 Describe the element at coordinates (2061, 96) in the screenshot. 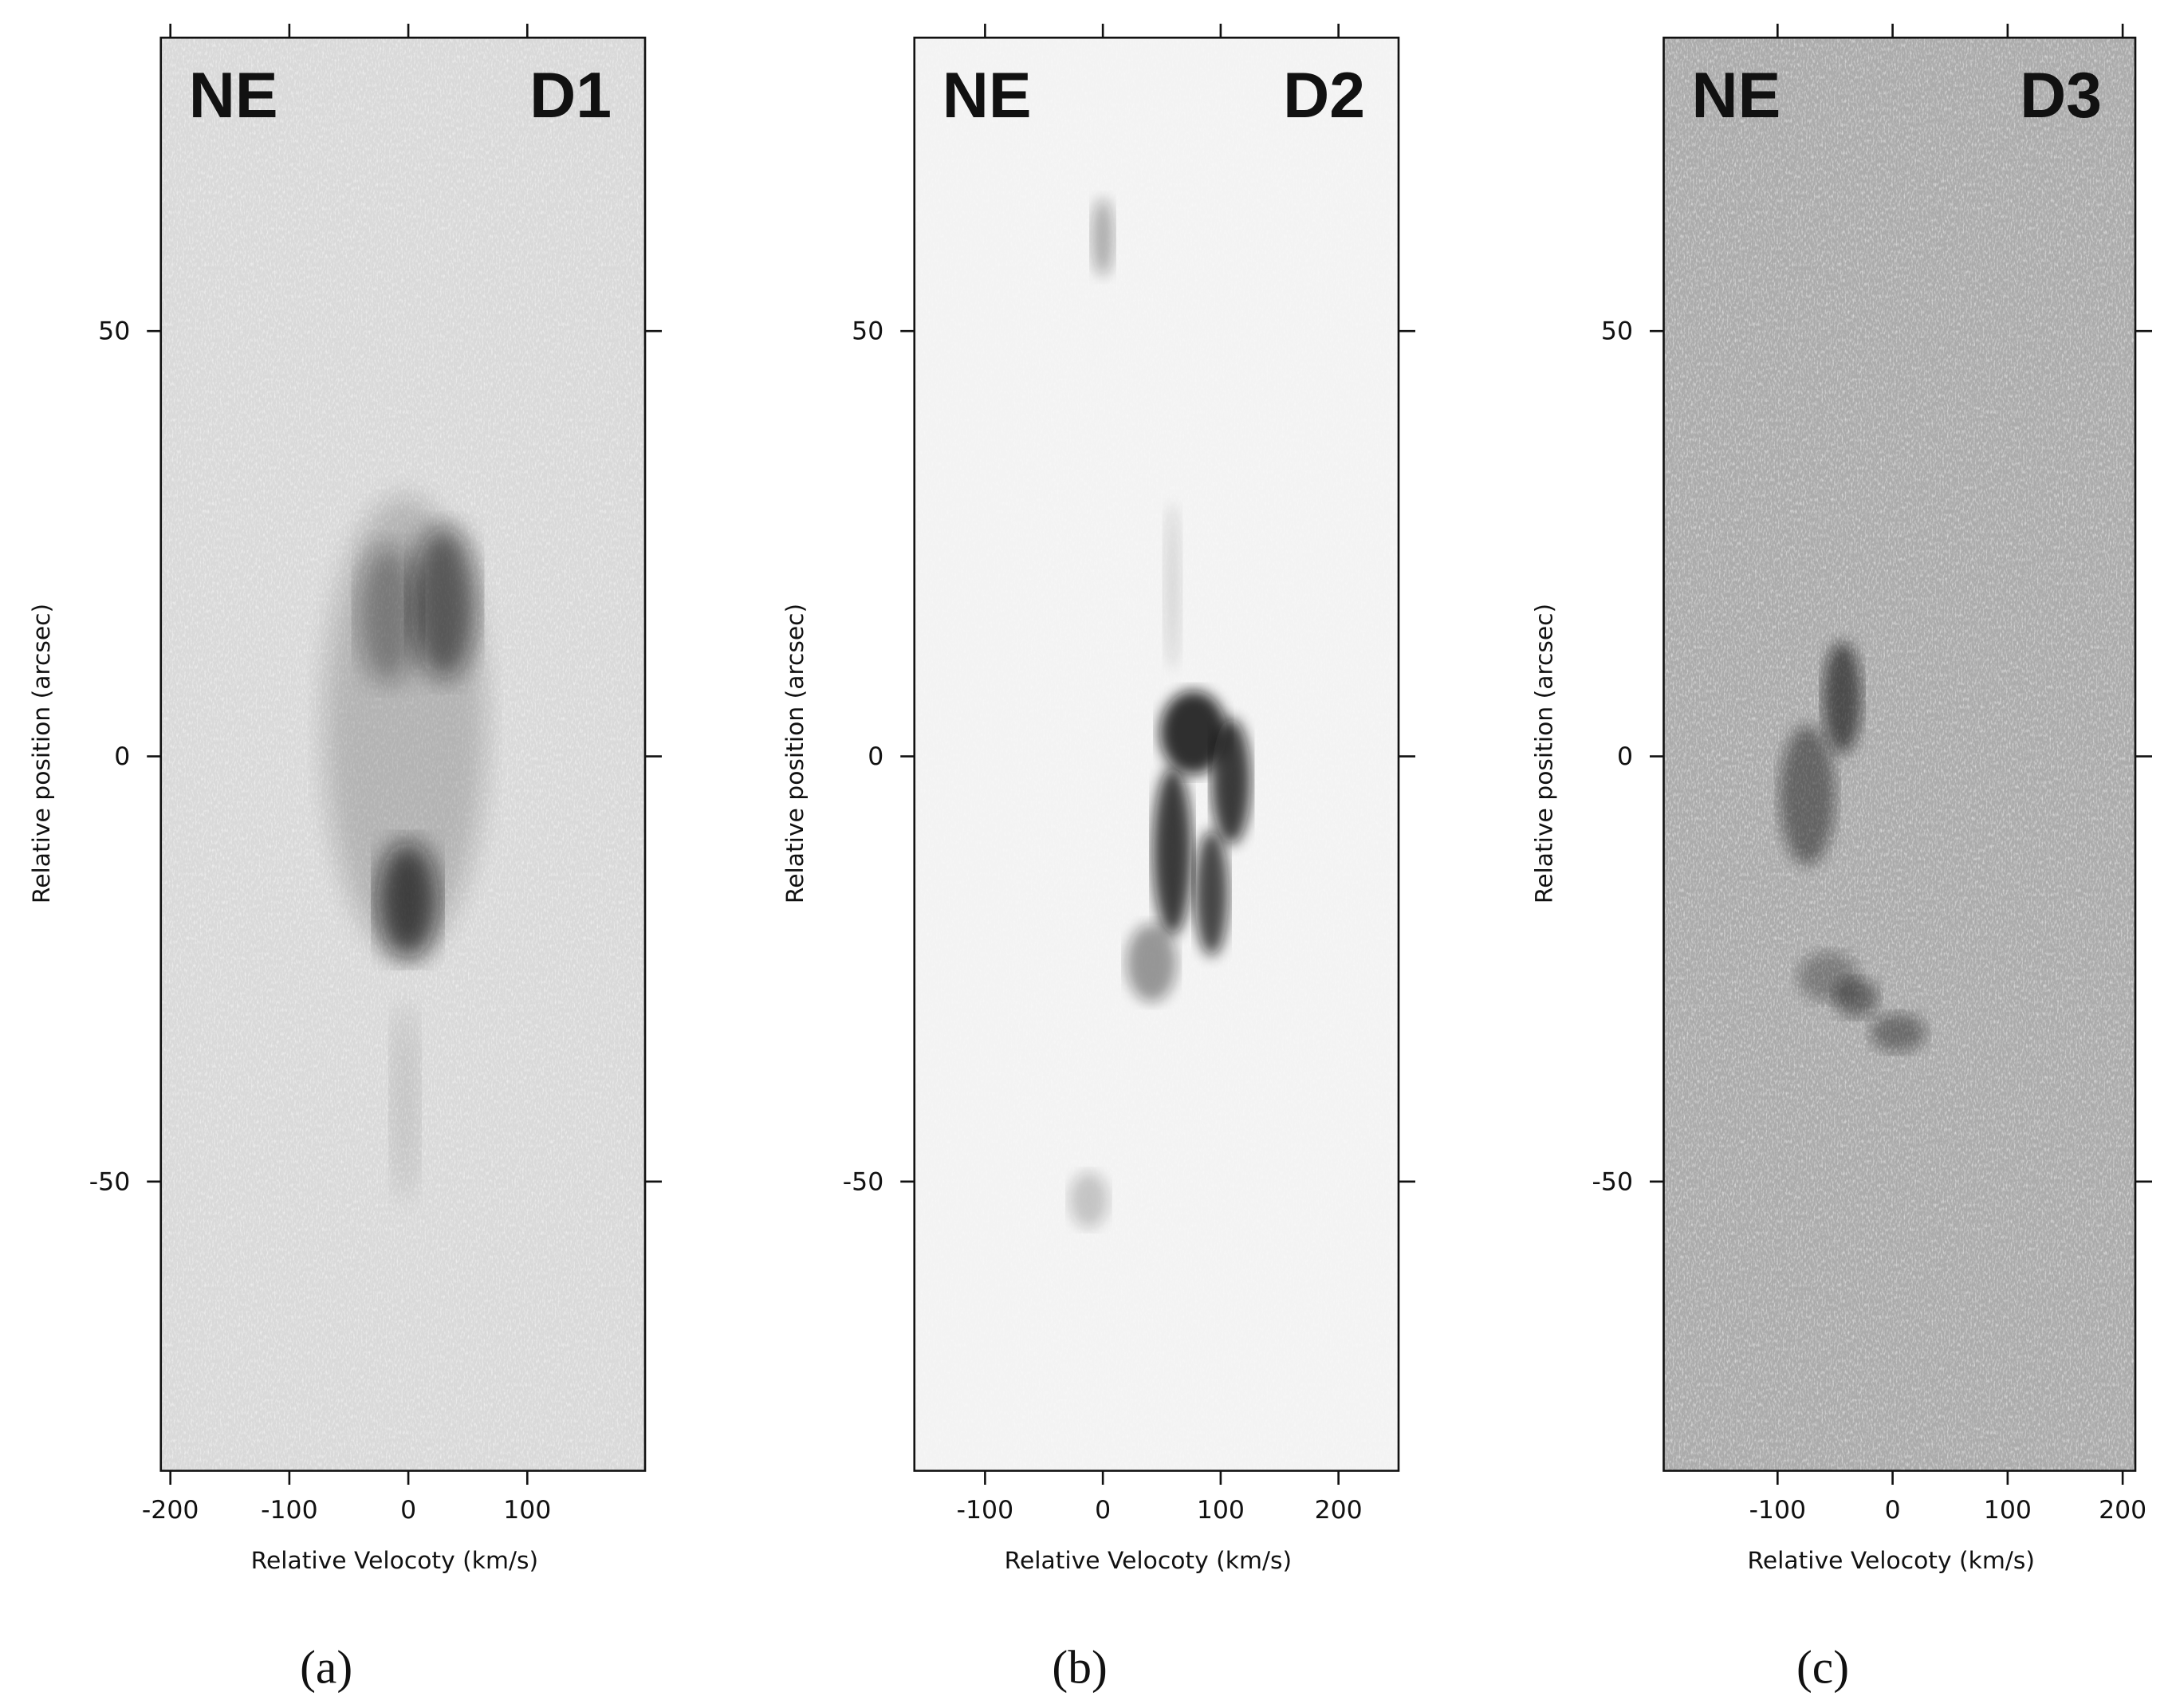

I see `corner-label: D3` at that location.